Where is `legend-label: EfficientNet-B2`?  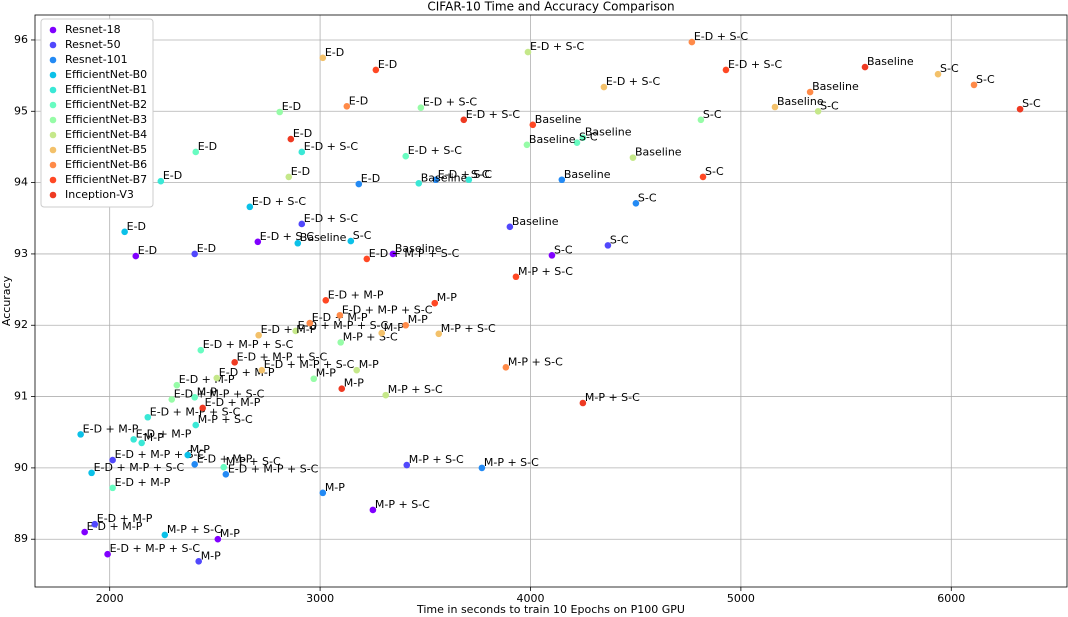
legend-label: EfficientNet-B2 is located at coordinates (106, 104).